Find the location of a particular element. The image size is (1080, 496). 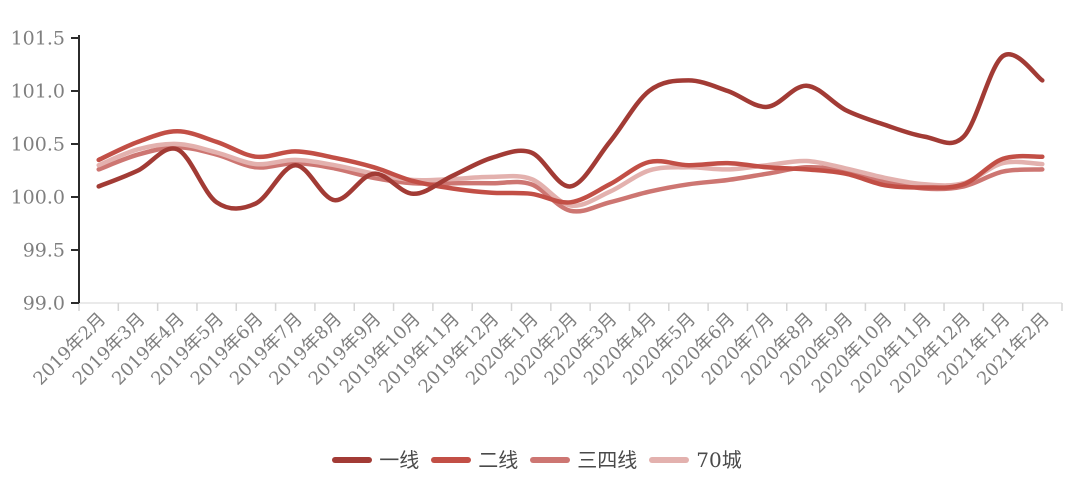

legend-item-tier1: 一线 is located at coordinates (378, 460).